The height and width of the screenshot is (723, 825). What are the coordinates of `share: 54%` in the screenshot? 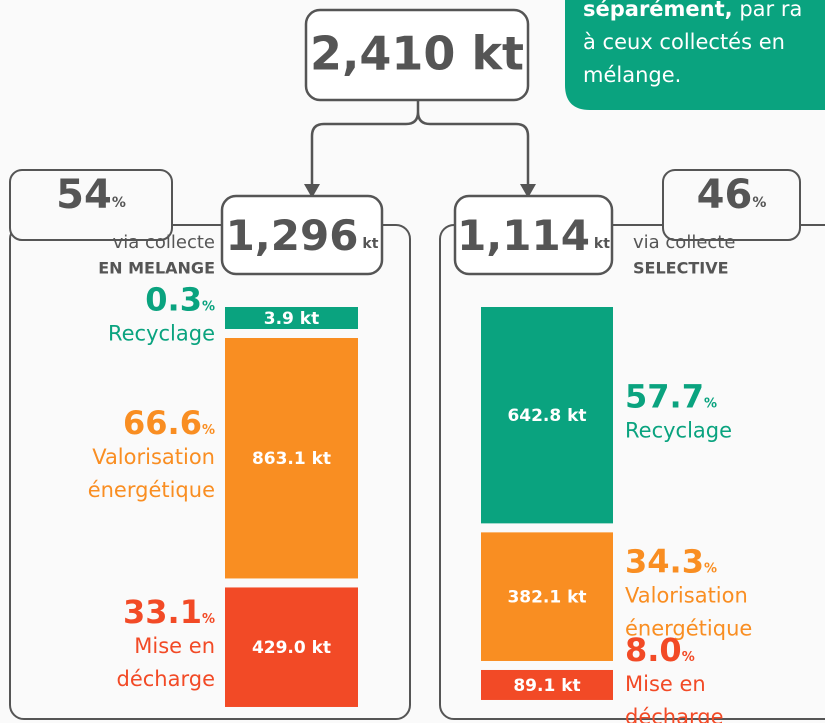 It's located at (91, 195).